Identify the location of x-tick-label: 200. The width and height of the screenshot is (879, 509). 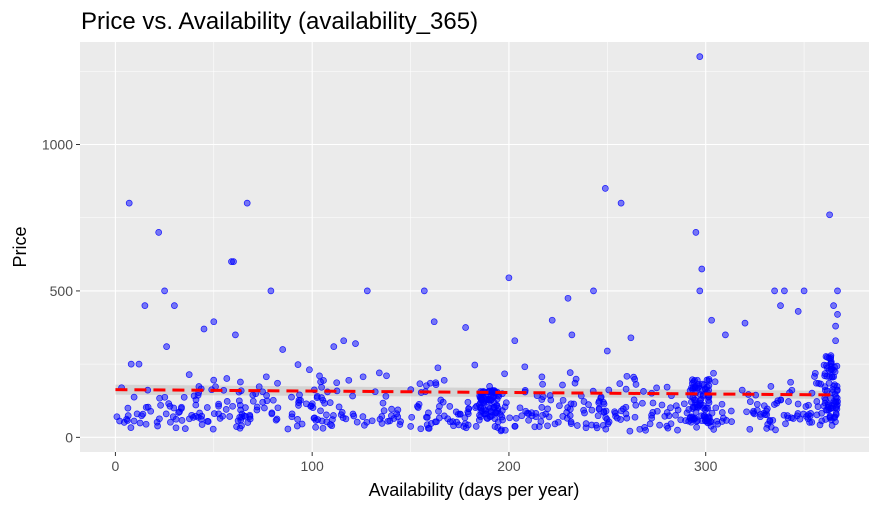
(509, 466).